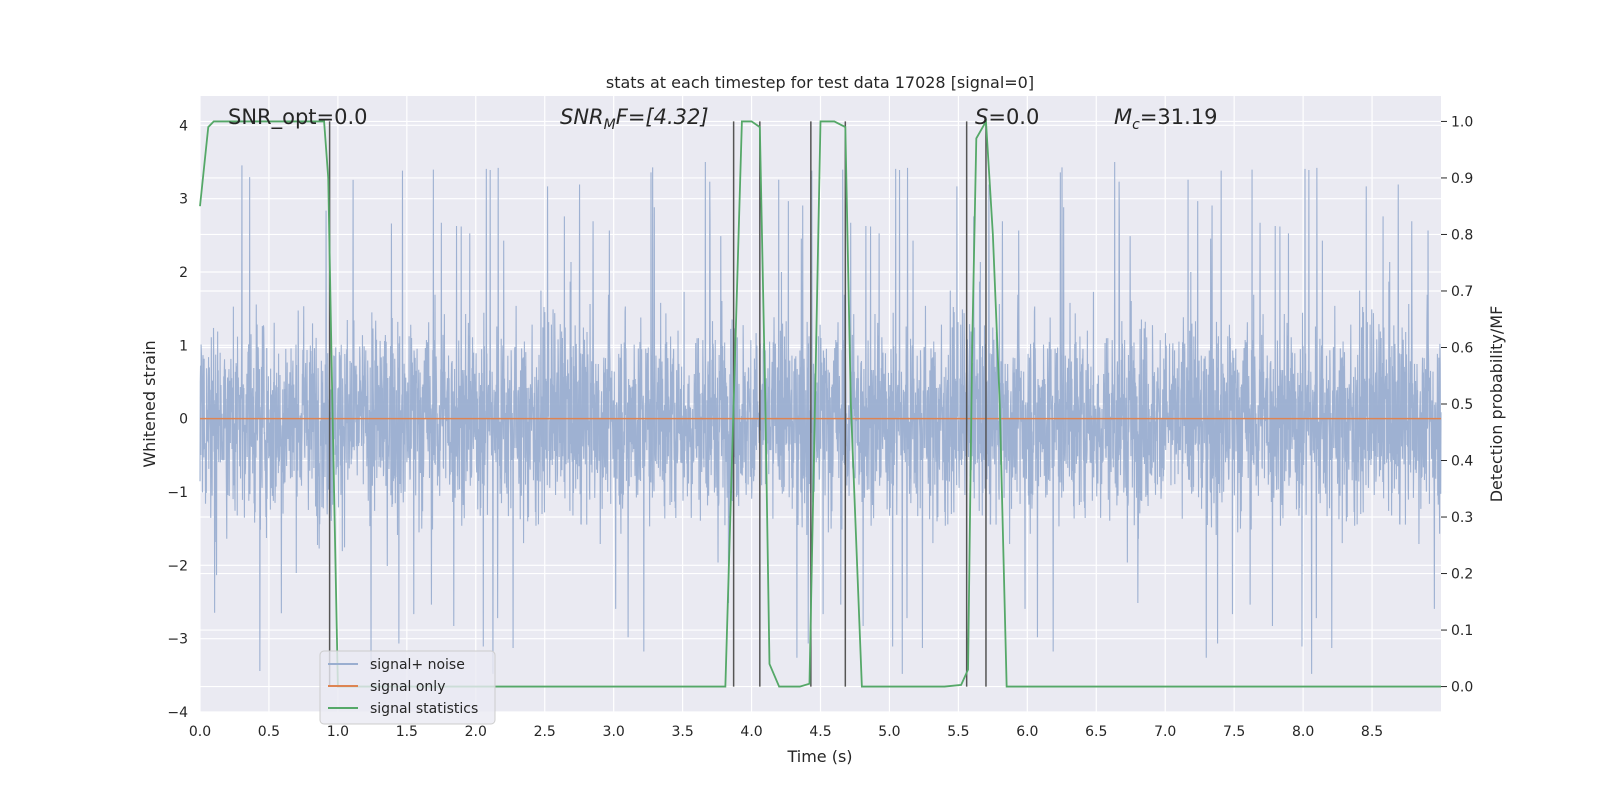 This screenshot has width=1600, height=800. I want to click on y2-tick-label: 0.0, so click(1462, 688).